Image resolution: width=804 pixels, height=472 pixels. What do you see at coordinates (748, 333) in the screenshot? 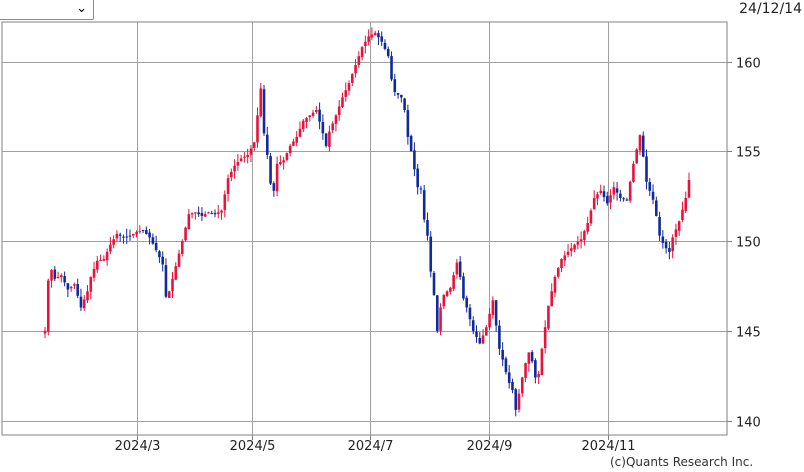
I see `y-tick-label: 145` at bounding box center [748, 333].